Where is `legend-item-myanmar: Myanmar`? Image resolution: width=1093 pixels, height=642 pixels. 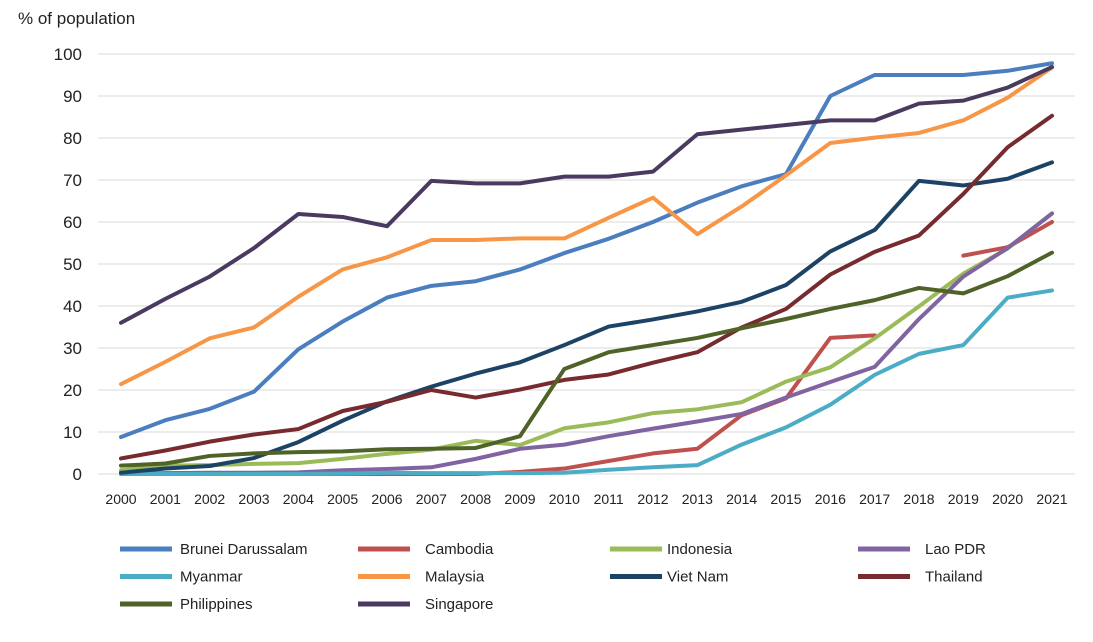
legend-item-myanmar: Myanmar is located at coordinates (181, 577).